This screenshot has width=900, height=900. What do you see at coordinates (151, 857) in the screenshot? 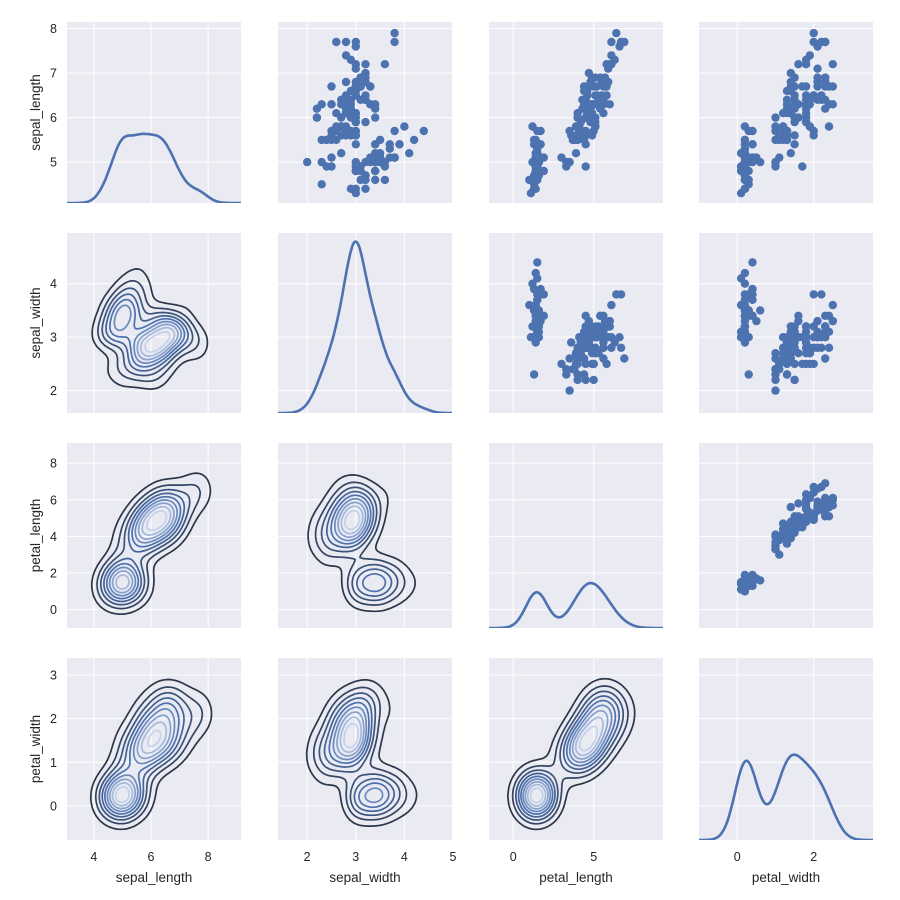
I see `x-tick-label: 6` at bounding box center [151, 857].